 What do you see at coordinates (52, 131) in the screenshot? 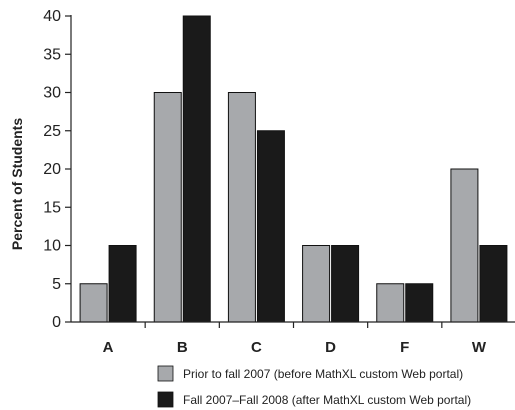
I see `y-tick-label: 25` at bounding box center [52, 131].